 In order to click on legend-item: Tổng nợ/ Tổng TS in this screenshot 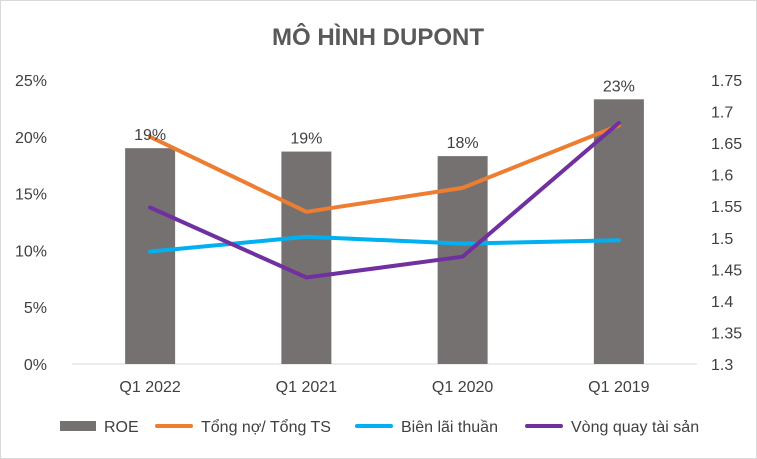, I will do `click(243, 427)`.